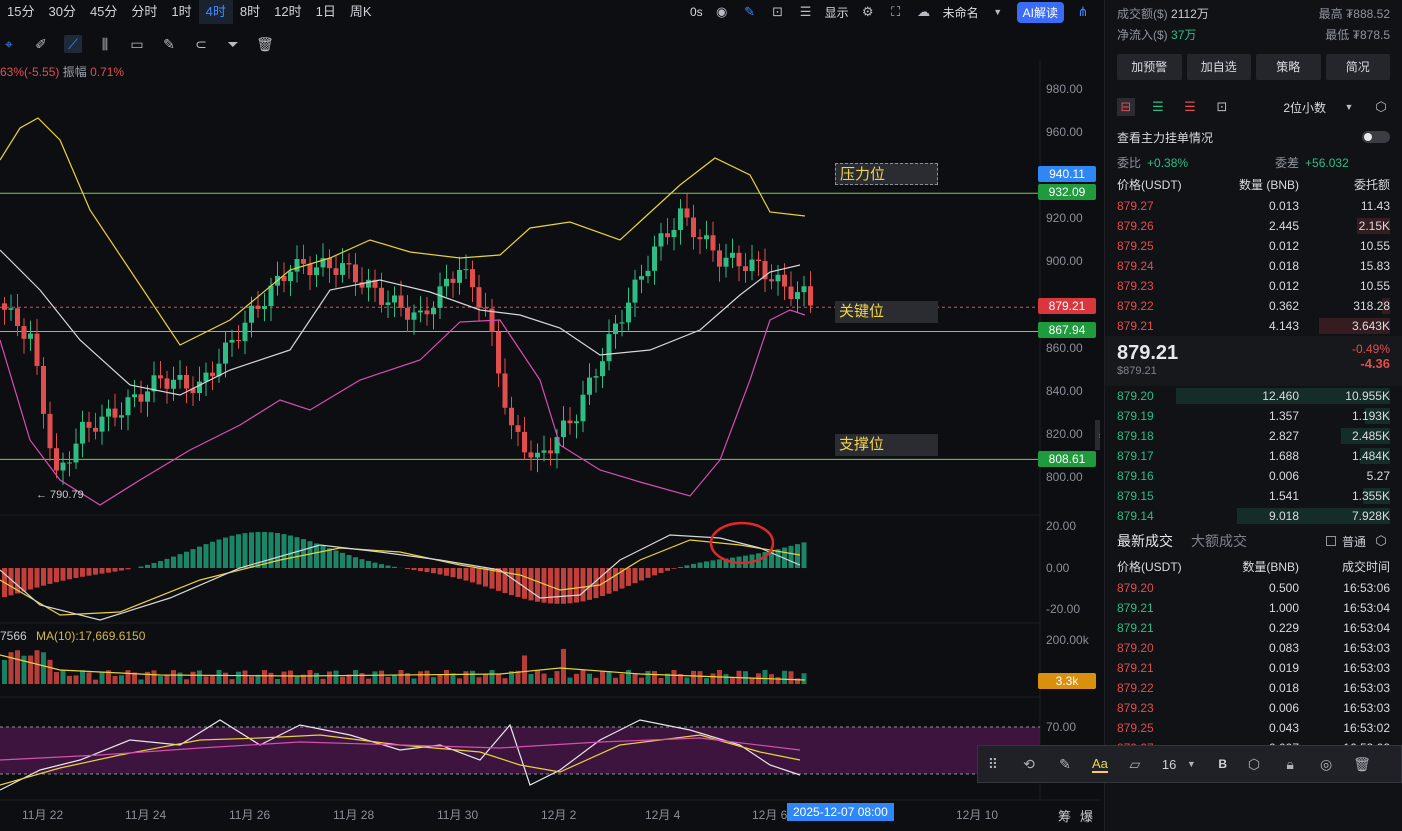 Image resolution: width=1402 pixels, height=831 pixels. What do you see at coordinates (1253, 326) in the screenshot?
I see `ask-row: 879.21 4.143 3.643K` at bounding box center [1253, 326].